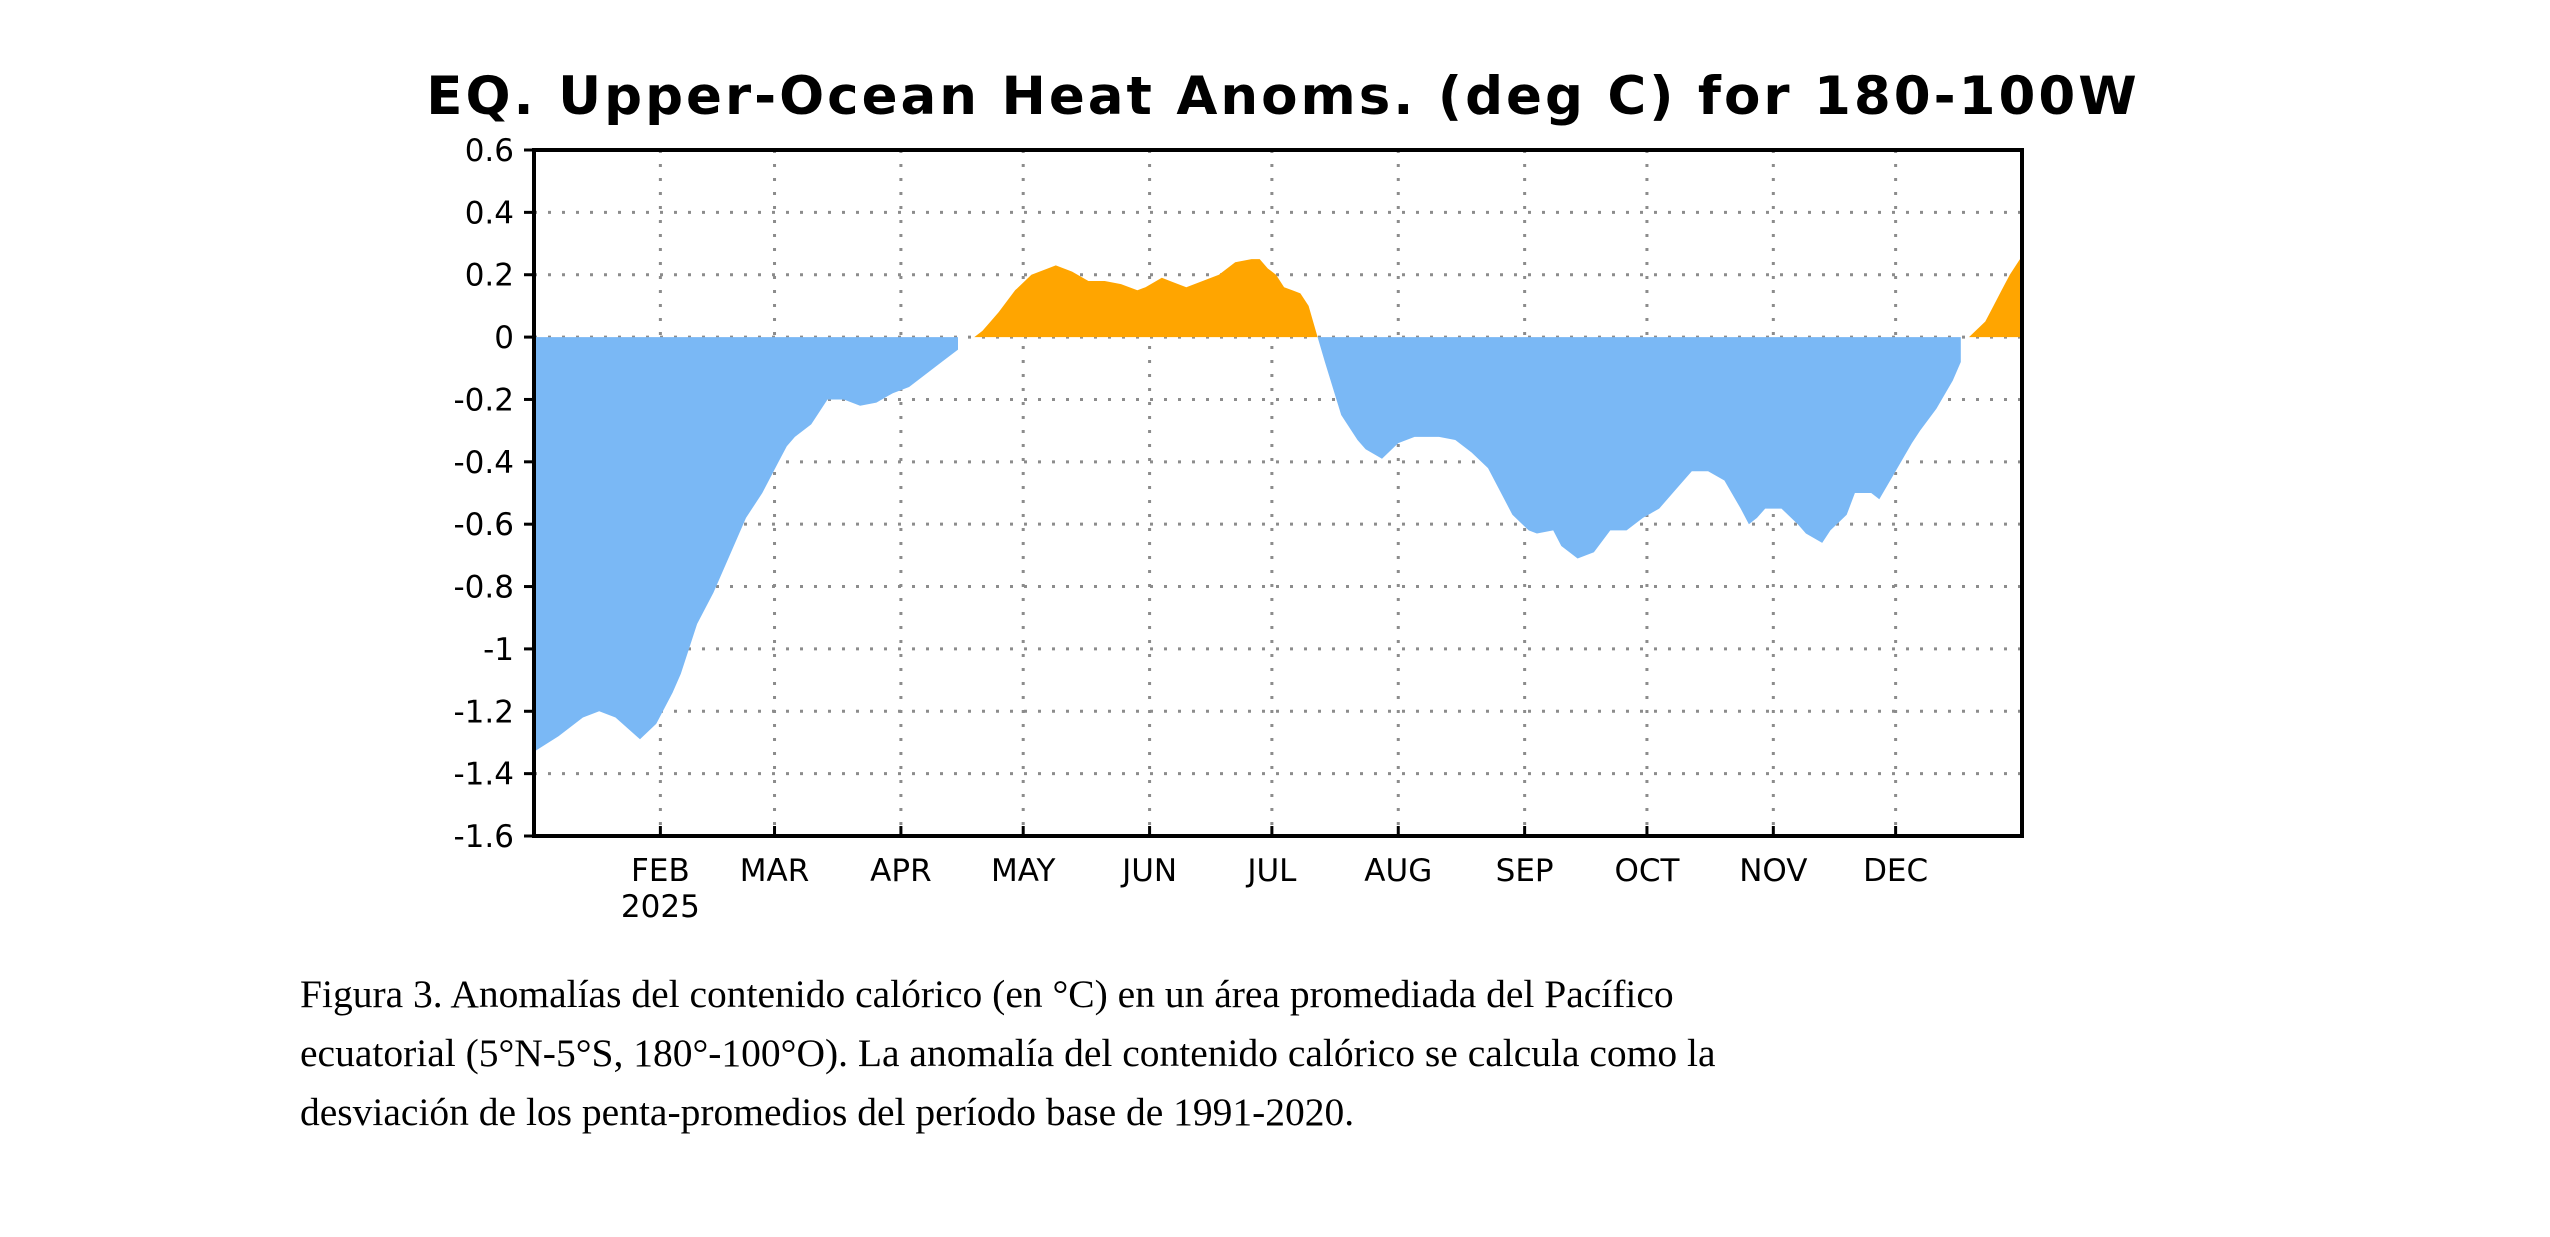 This screenshot has width=2550, height=1237. Describe the element at coordinates (1773, 871) in the screenshot. I see `x-tick-label: NOV` at that location.